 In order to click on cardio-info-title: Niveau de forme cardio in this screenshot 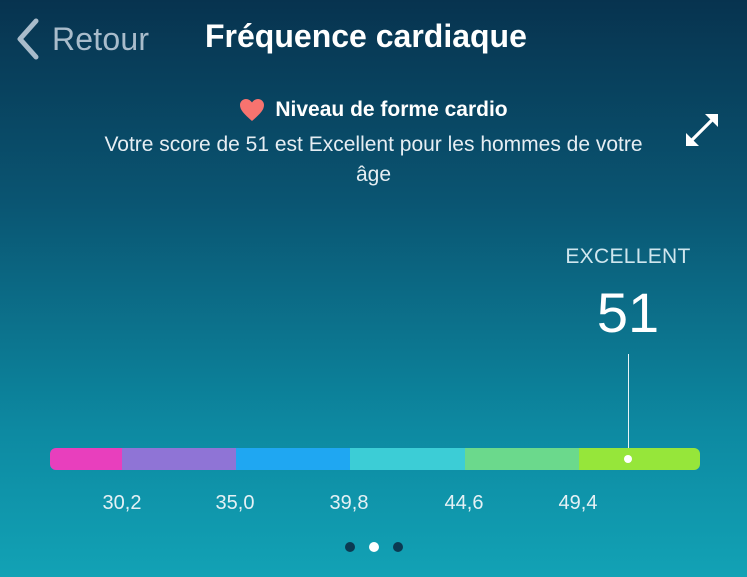, I will do `click(391, 109)`.